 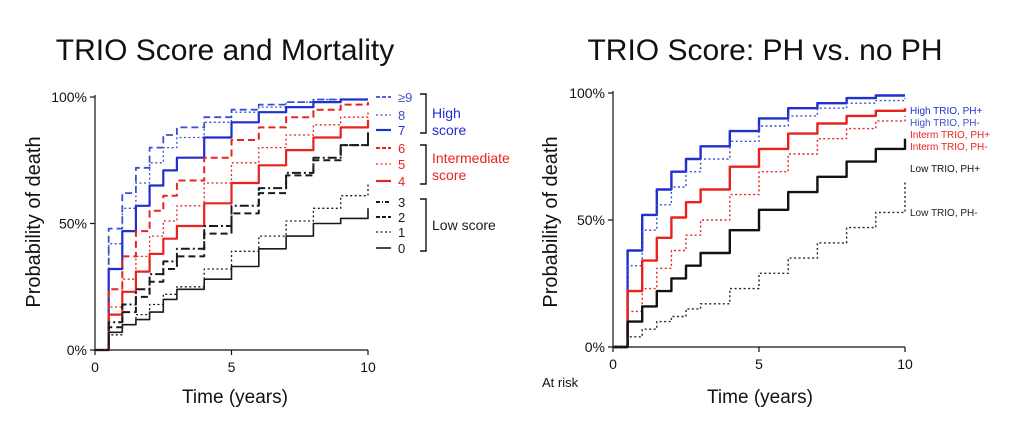 What do you see at coordinates (401, 248) in the screenshot?
I see `legend-score-label: 0` at bounding box center [401, 248].